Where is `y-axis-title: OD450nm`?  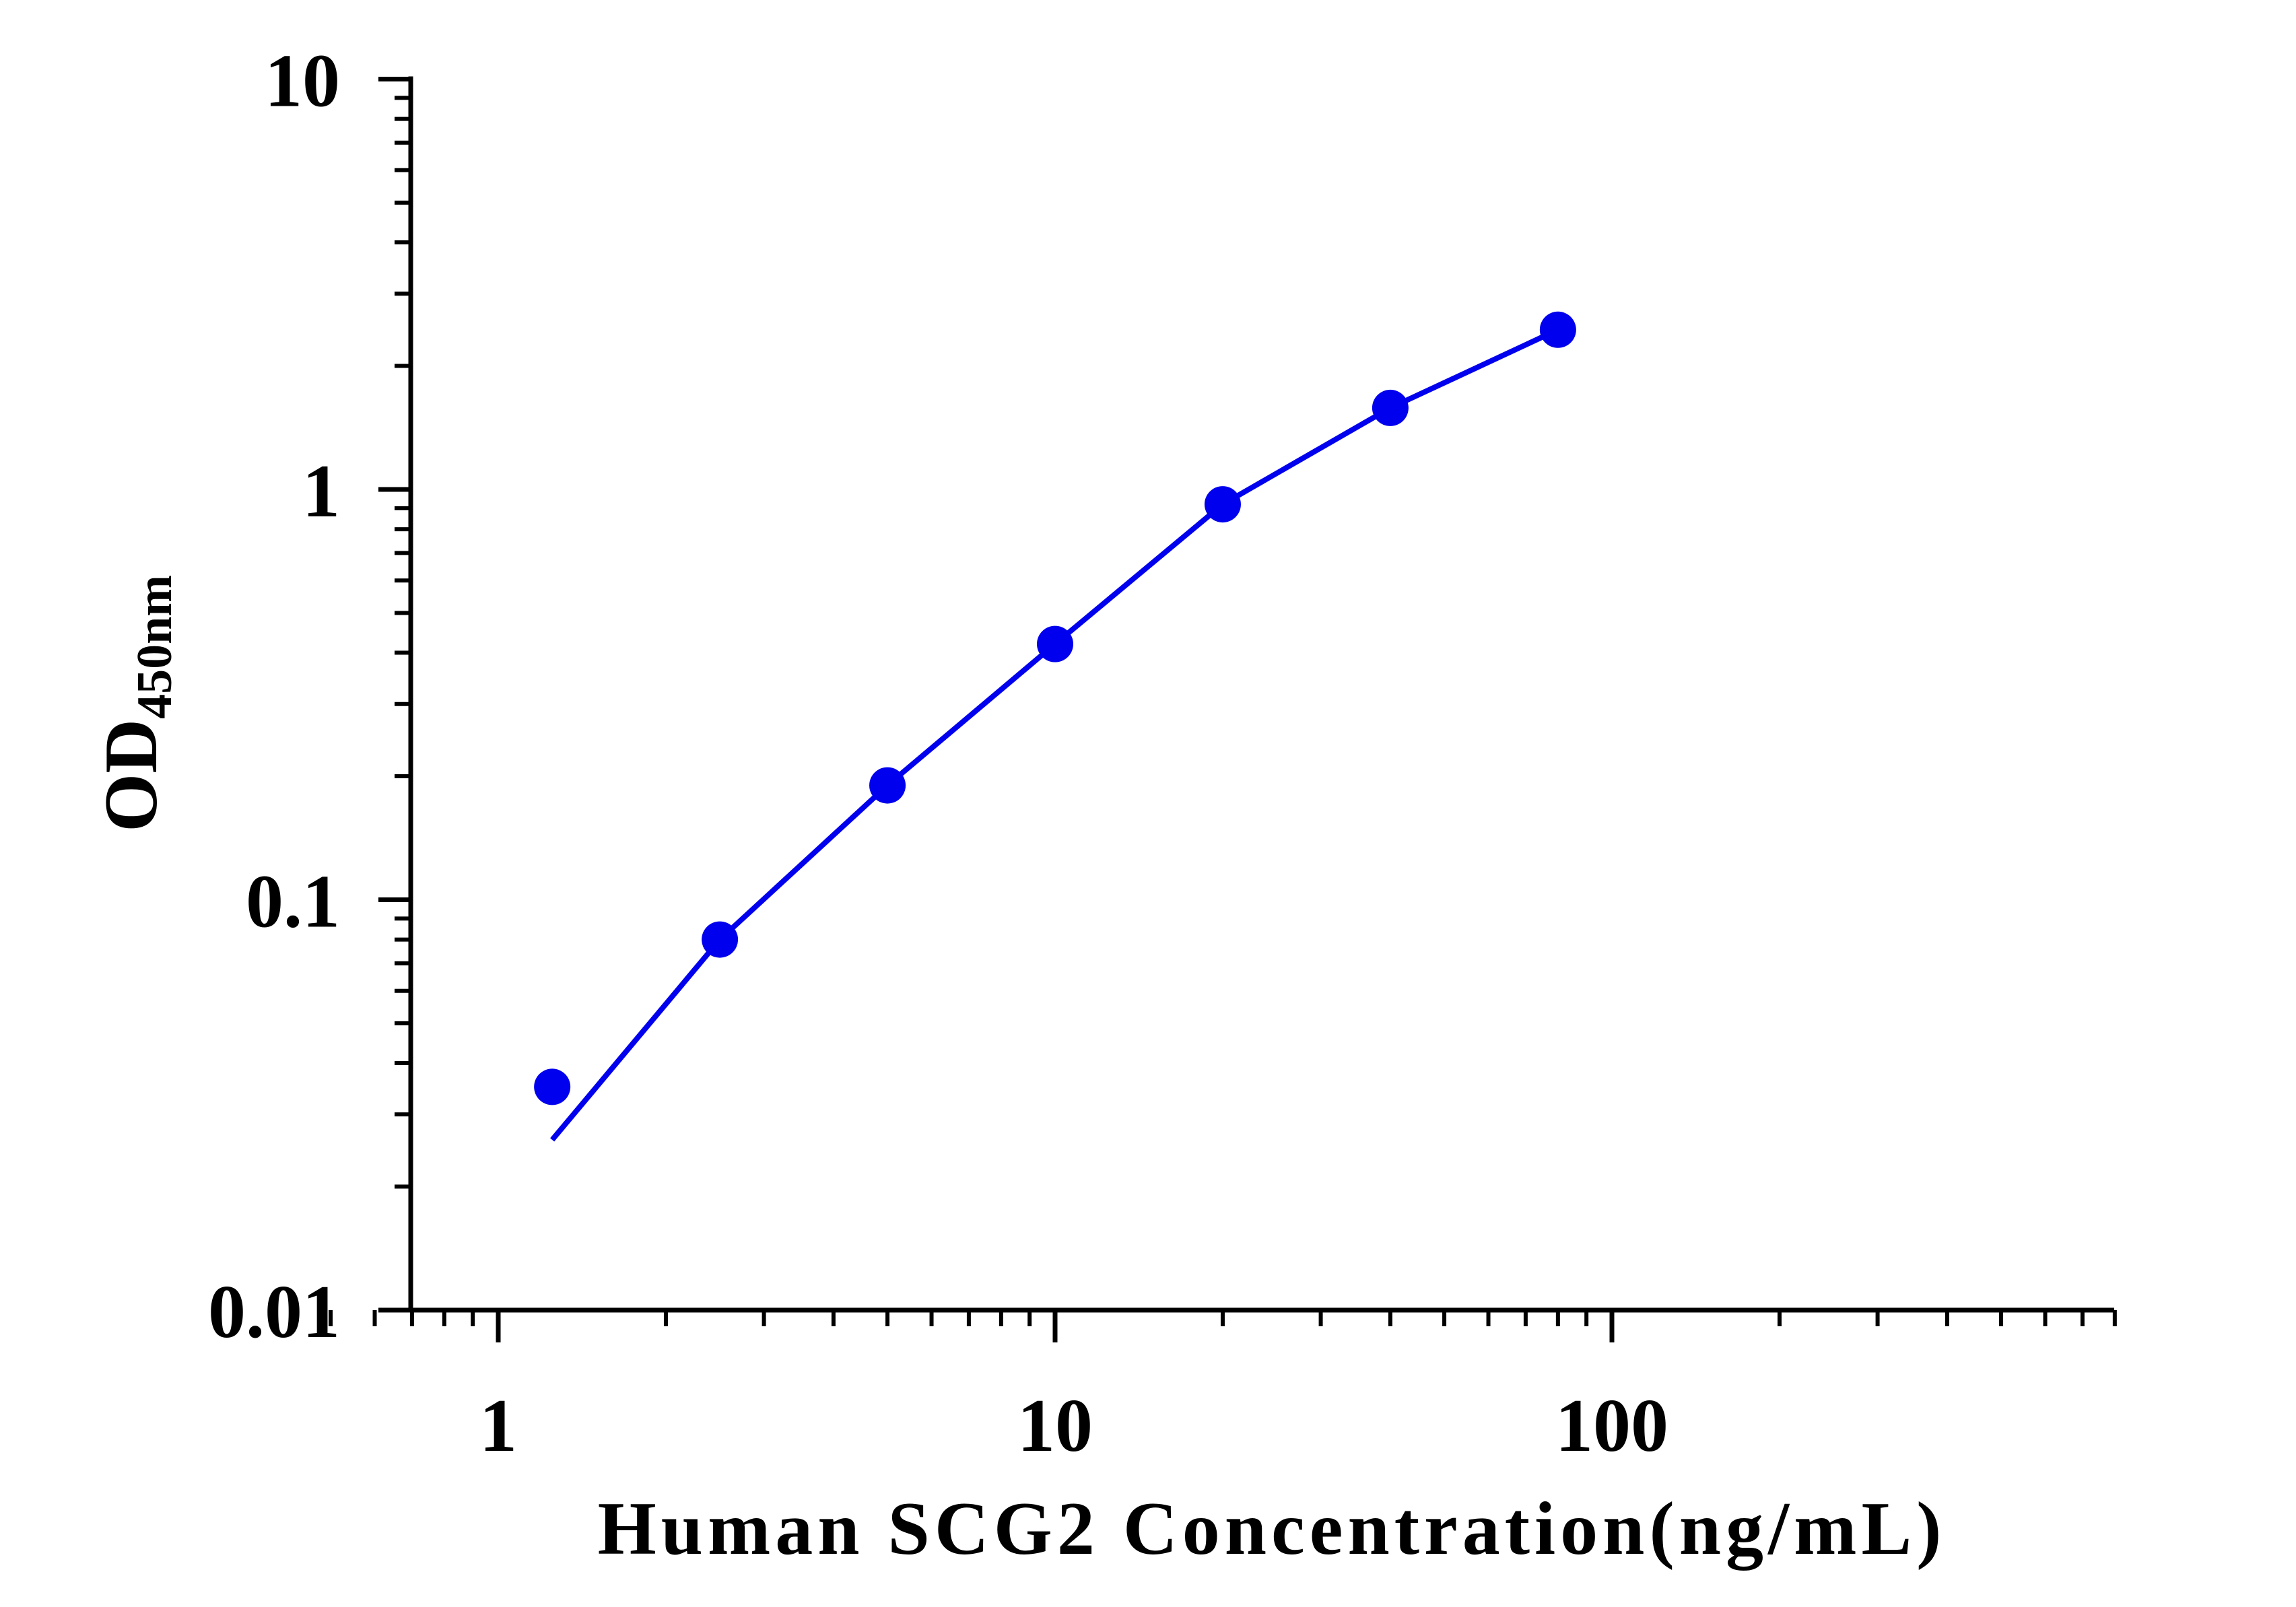
y-axis-title: OD450nm is located at coordinates (136, 703).